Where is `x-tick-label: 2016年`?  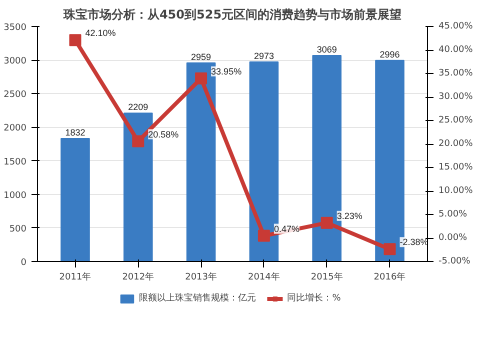
x-tick-label: 2016年 is located at coordinates (390, 277).